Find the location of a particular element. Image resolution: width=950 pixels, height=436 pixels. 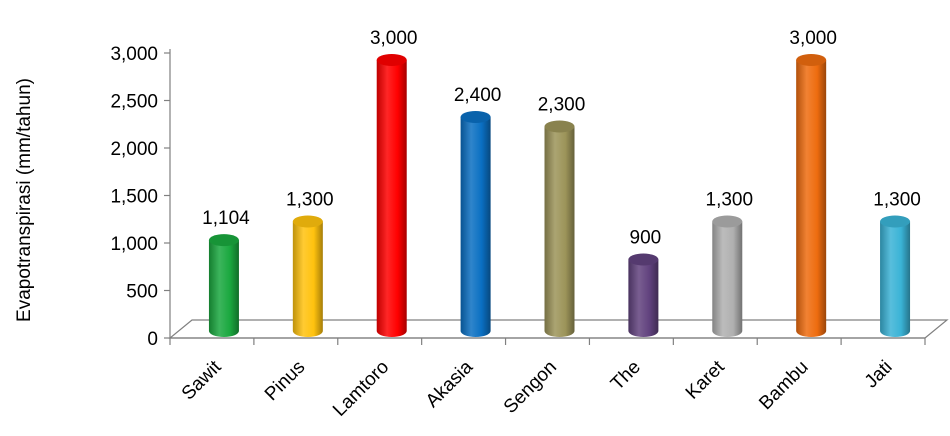

x-tick-label: Bambu is located at coordinates (783, 385).